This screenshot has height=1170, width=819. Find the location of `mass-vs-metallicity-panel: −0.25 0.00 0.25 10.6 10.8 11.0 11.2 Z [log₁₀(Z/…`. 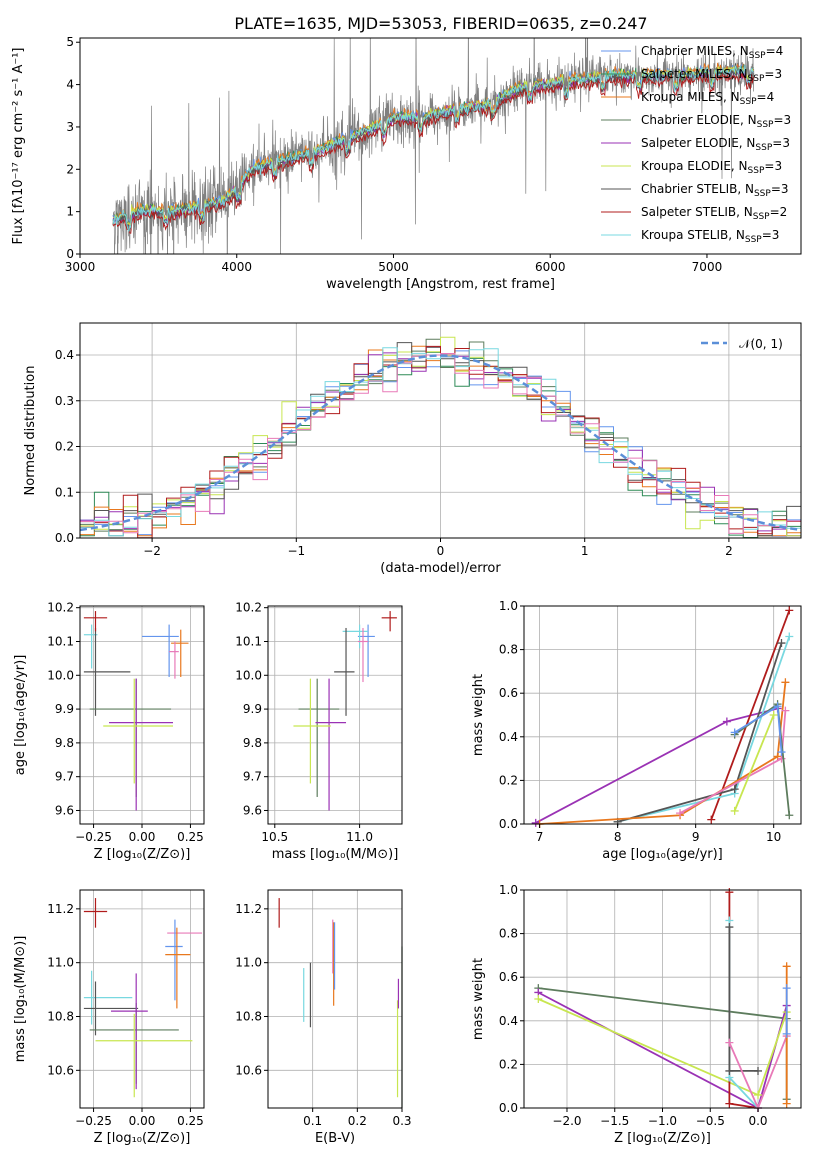

mass-vs-metallicity-panel: −0.25 0.00 0.25 10.6 10.8 11.0 11.2 Z [log₁₀(Z/… is located at coordinates (109, 1017).